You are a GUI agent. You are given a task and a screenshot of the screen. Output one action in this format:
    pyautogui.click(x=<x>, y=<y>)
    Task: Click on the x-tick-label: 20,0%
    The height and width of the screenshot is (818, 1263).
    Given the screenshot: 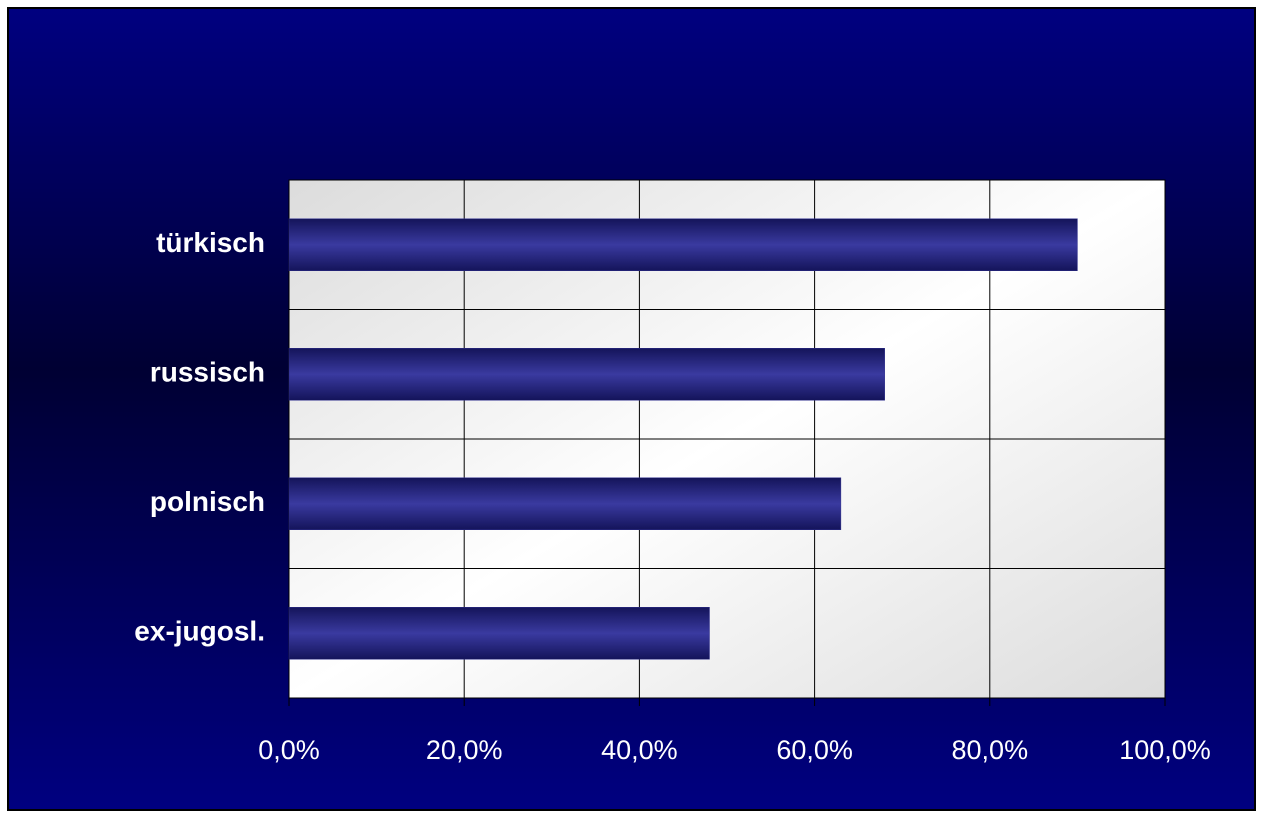 What is the action you would take?
    pyautogui.click(x=464, y=750)
    